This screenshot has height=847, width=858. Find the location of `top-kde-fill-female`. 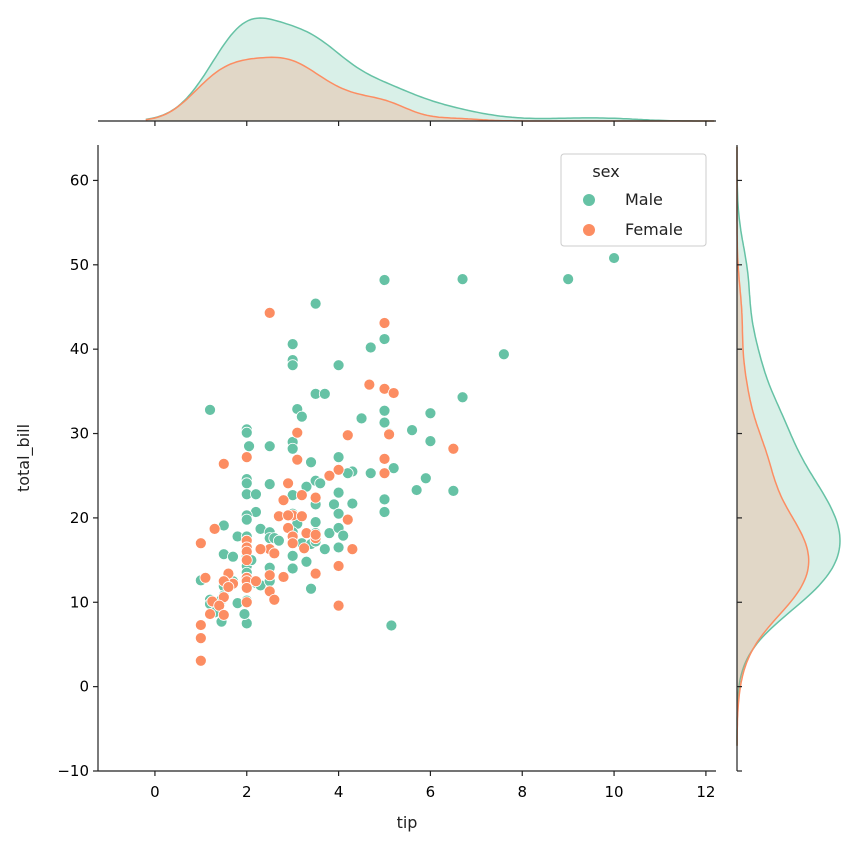

top-kde-fill-female is located at coordinates (430, 89).